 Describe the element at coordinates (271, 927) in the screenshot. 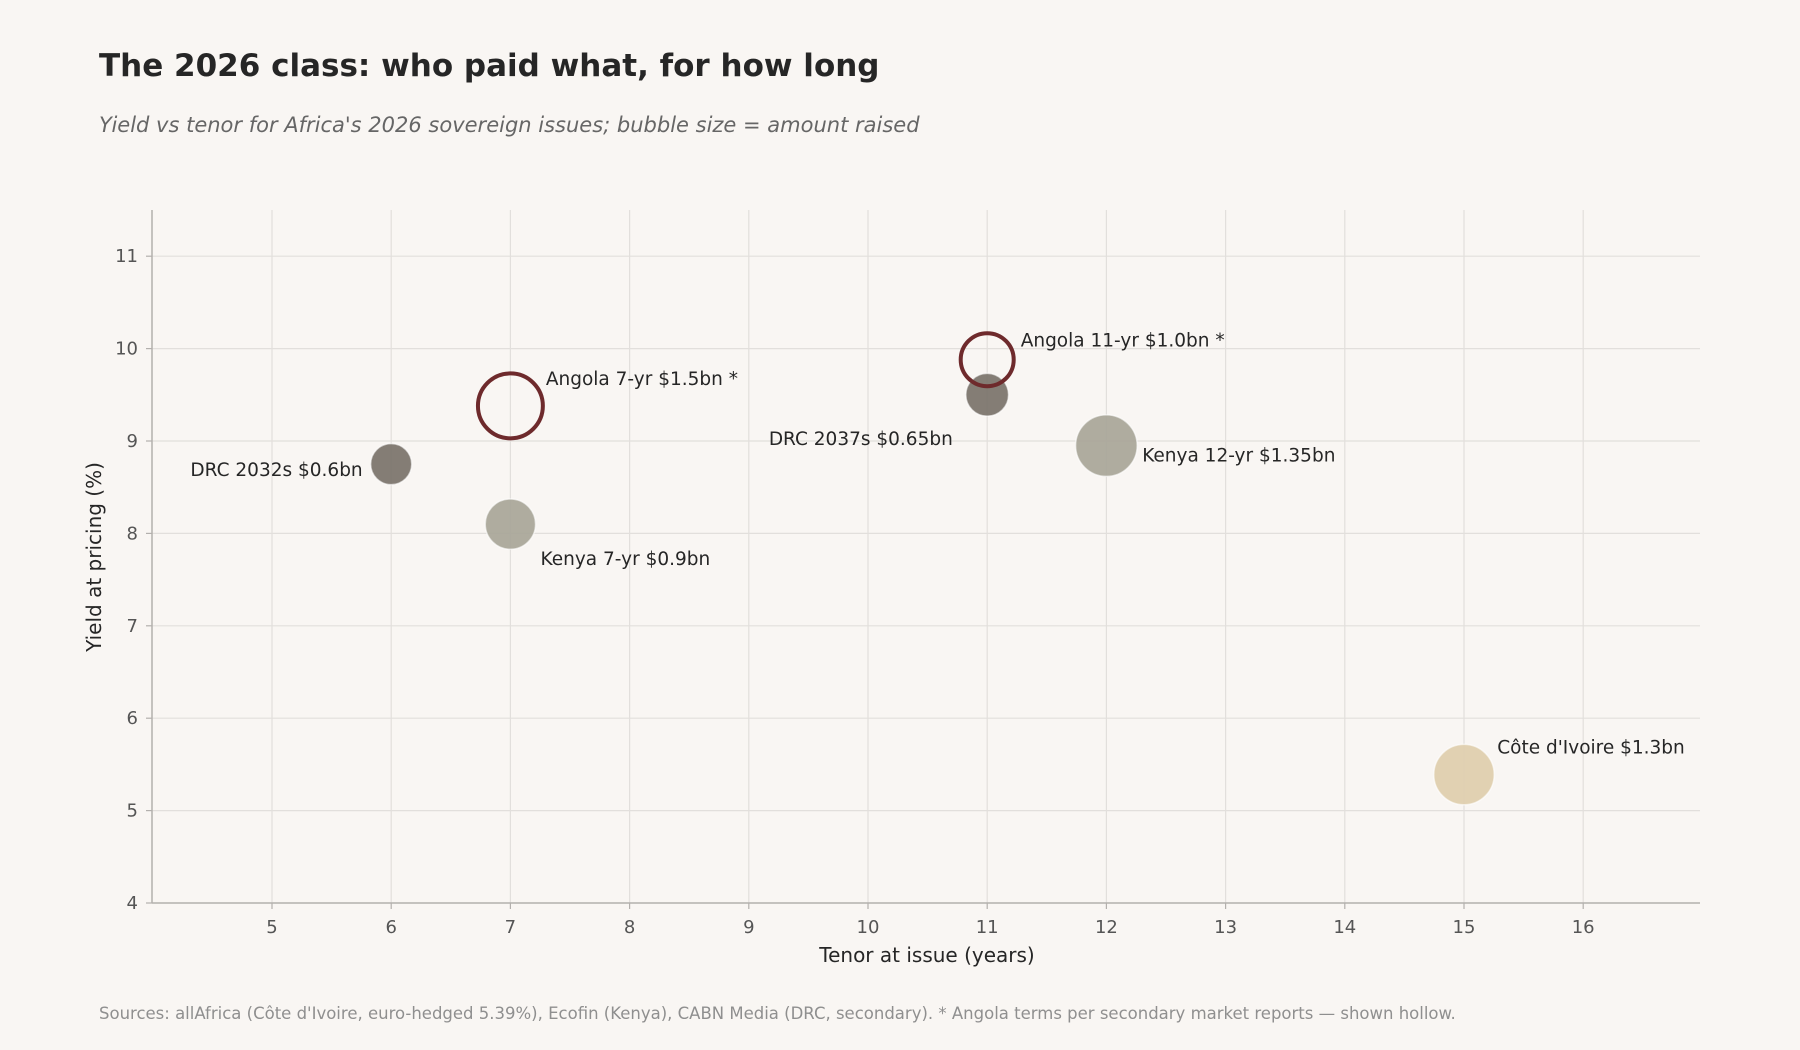

I see `x-tick-label: 5` at that location.